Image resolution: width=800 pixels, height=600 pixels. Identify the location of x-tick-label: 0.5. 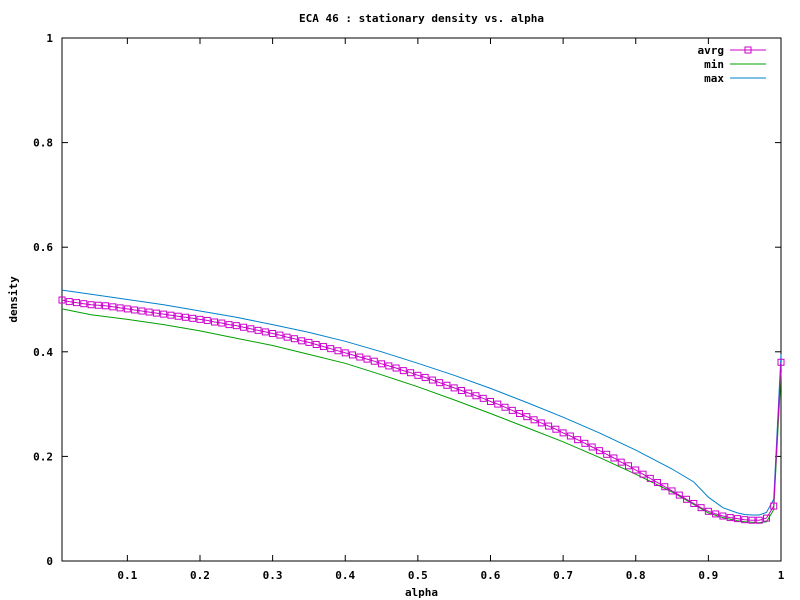
(418, 575).